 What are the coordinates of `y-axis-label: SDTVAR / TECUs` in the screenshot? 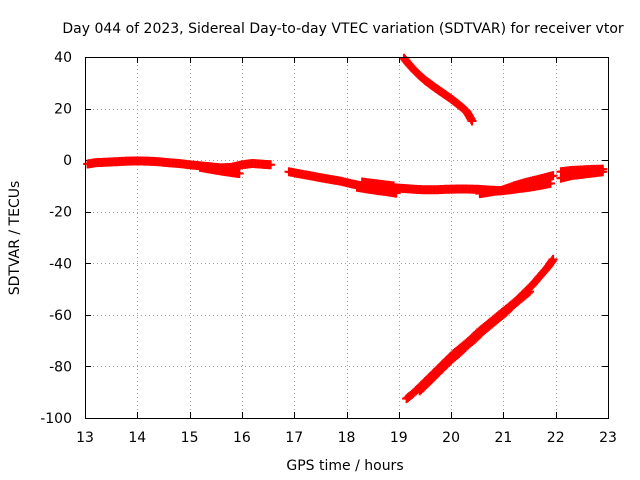 It's located at (15, 238).